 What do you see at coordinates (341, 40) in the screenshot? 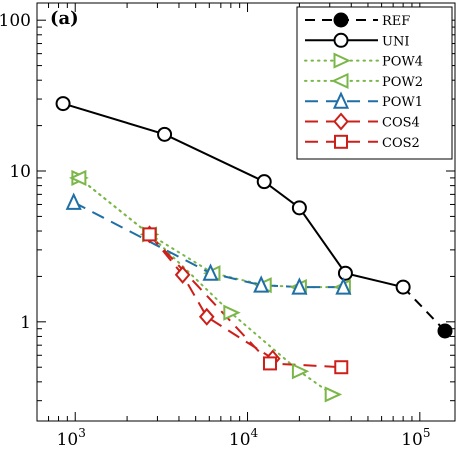
I see `legend-marker-uni` at bounding box center [341, 40].